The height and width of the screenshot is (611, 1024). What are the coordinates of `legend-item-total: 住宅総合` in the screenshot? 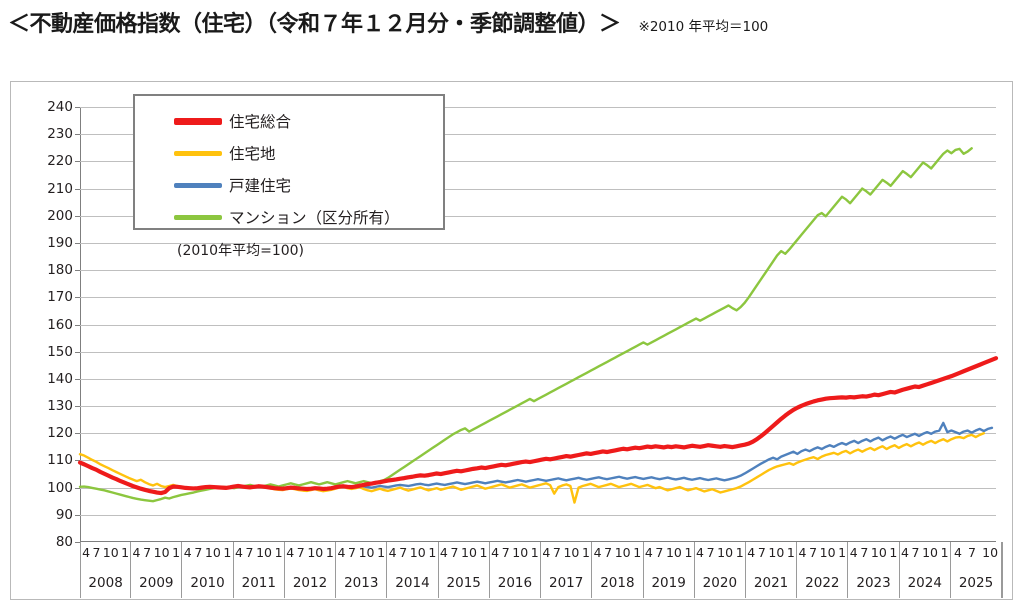 It's located at (289, 121).